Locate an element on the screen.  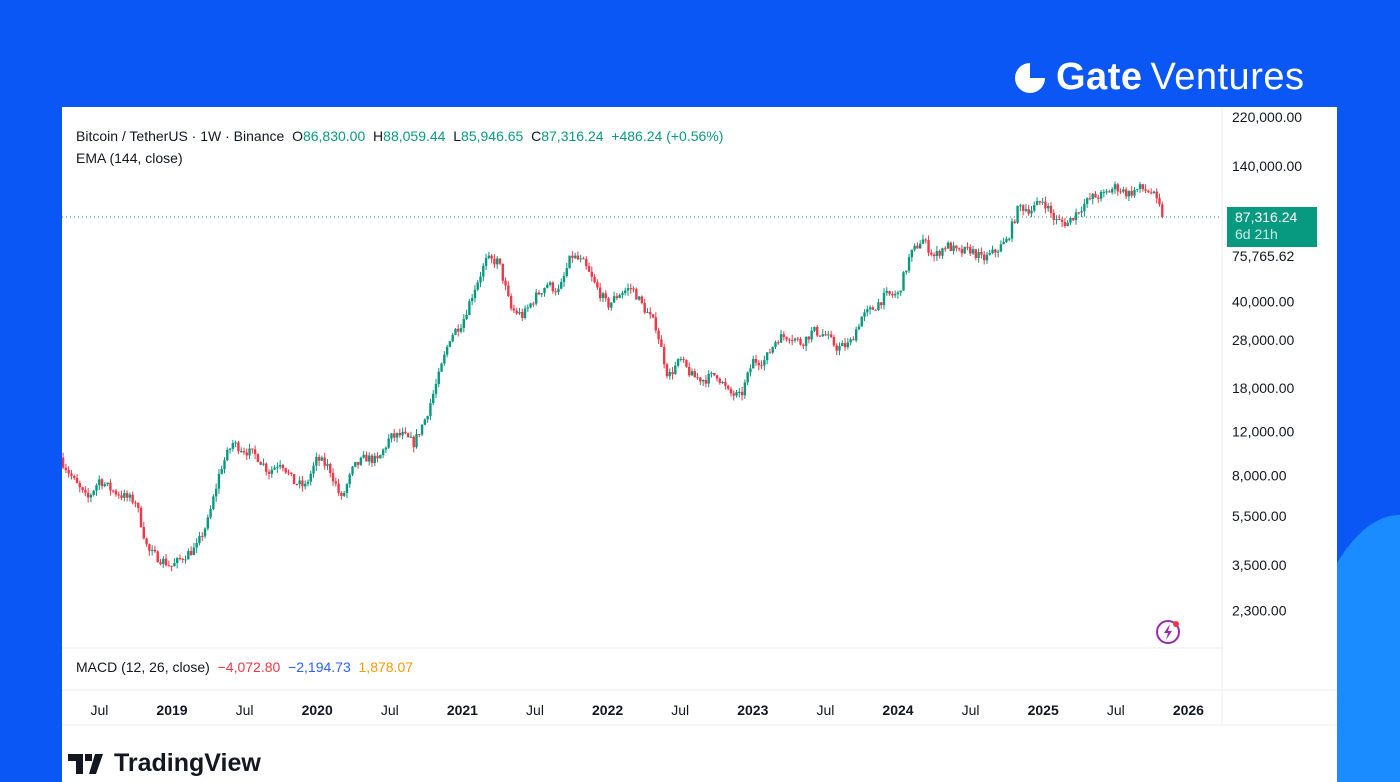
y-tick-label: 140,000.00 is located at coordinates (1267, 166).